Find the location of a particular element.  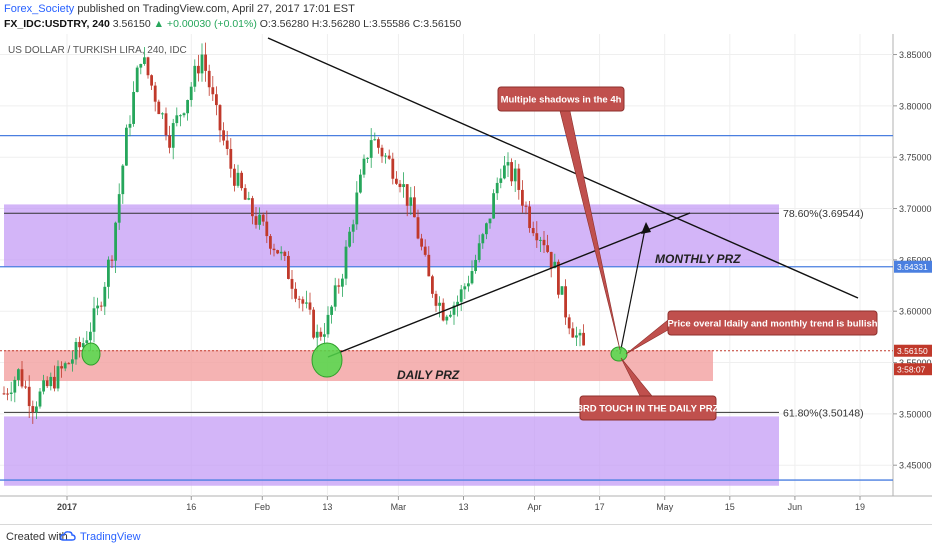

x-tick-label: 15 is located at coordinates (730, 507).